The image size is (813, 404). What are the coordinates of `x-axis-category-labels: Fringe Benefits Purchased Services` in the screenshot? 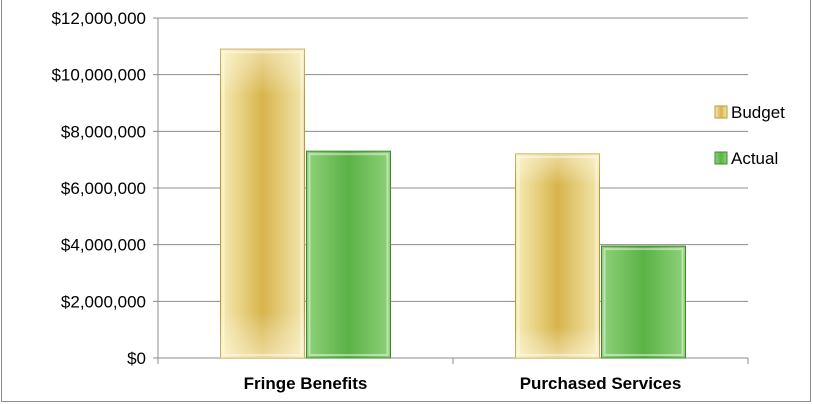 It's located at (463, 383).